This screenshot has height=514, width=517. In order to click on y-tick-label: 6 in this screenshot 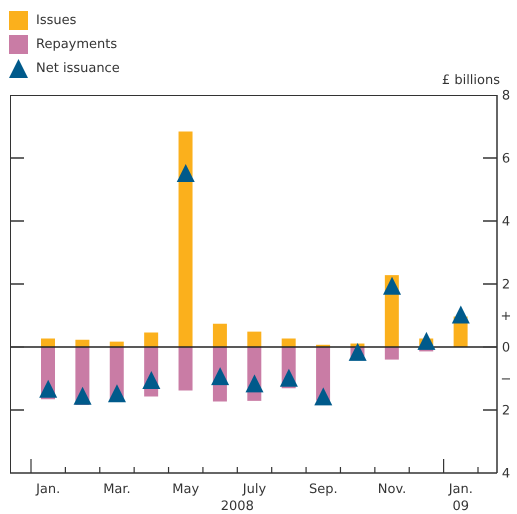, I will do `click(506, 159)`.